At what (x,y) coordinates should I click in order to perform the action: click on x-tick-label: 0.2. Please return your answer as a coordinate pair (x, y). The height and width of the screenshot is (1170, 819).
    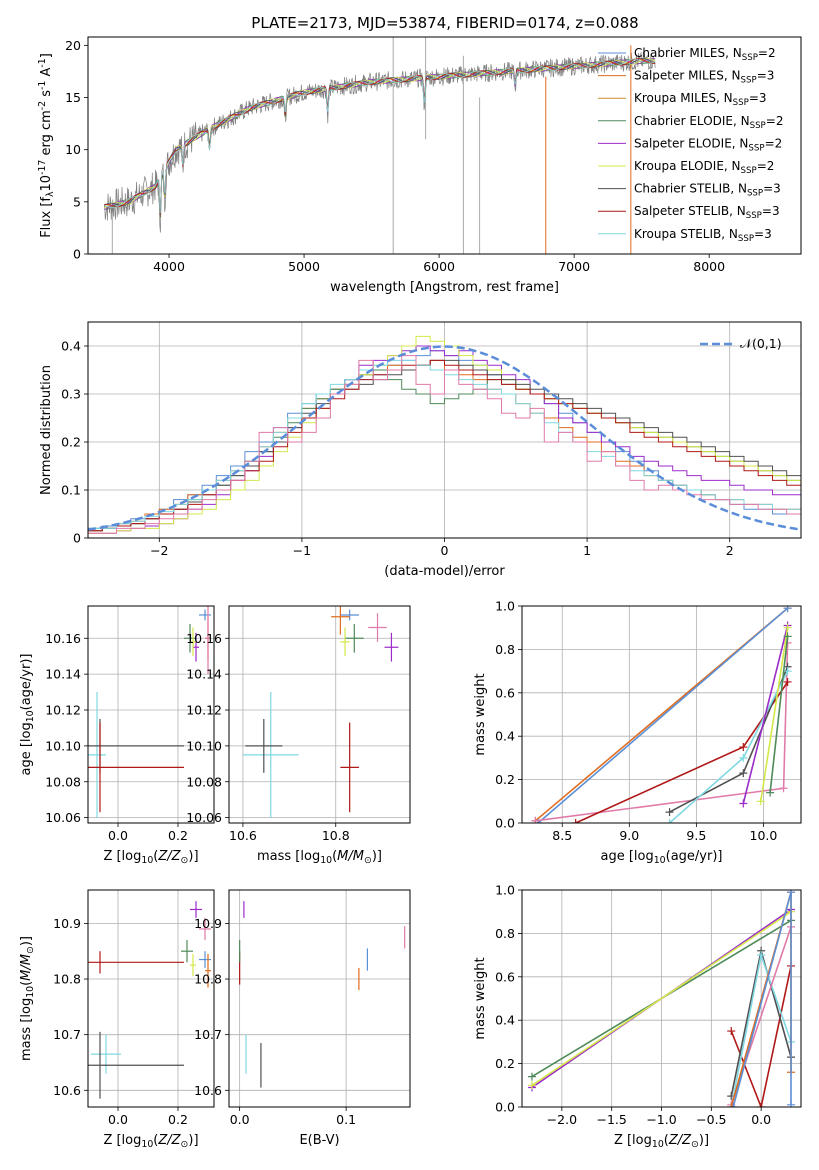
    Looking at the image, I should click on (178, 1119).